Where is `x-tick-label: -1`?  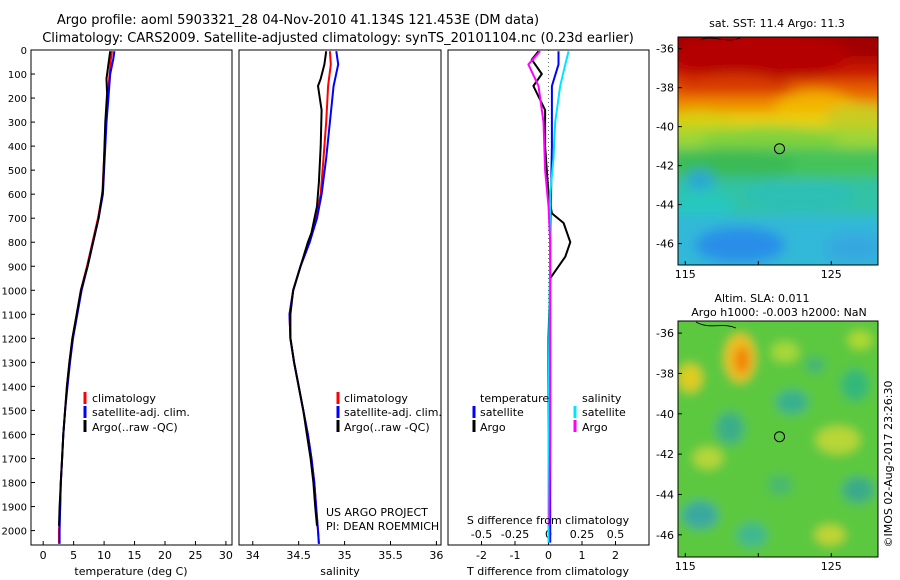
x-tick-label: -1 is located at coordinates (515, 555).